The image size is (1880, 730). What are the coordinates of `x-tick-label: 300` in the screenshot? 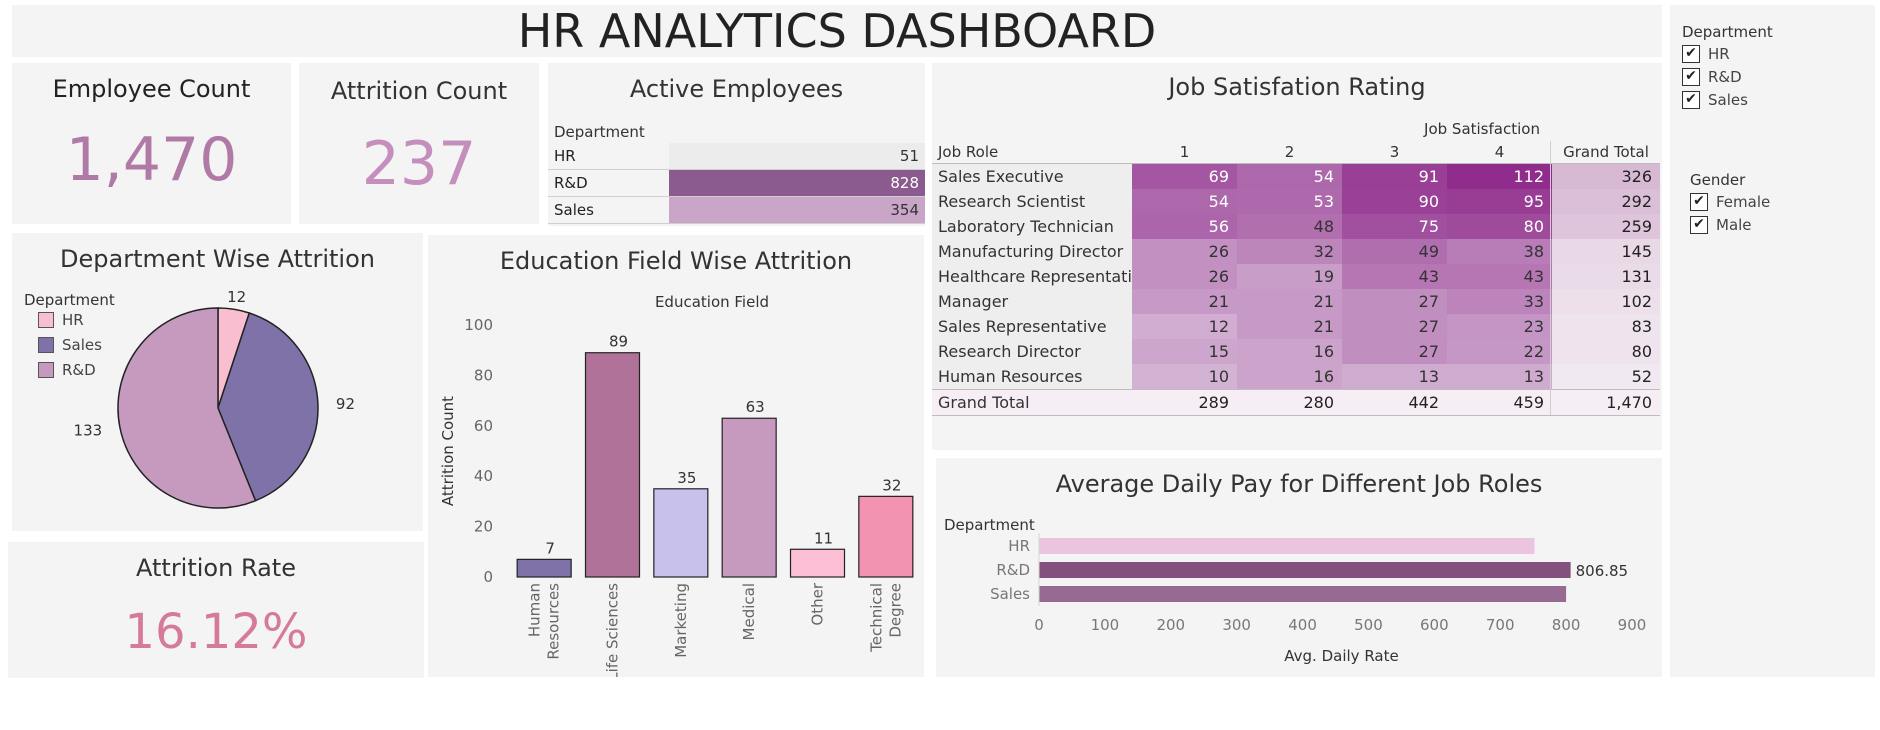 It's located at (1236, 625).